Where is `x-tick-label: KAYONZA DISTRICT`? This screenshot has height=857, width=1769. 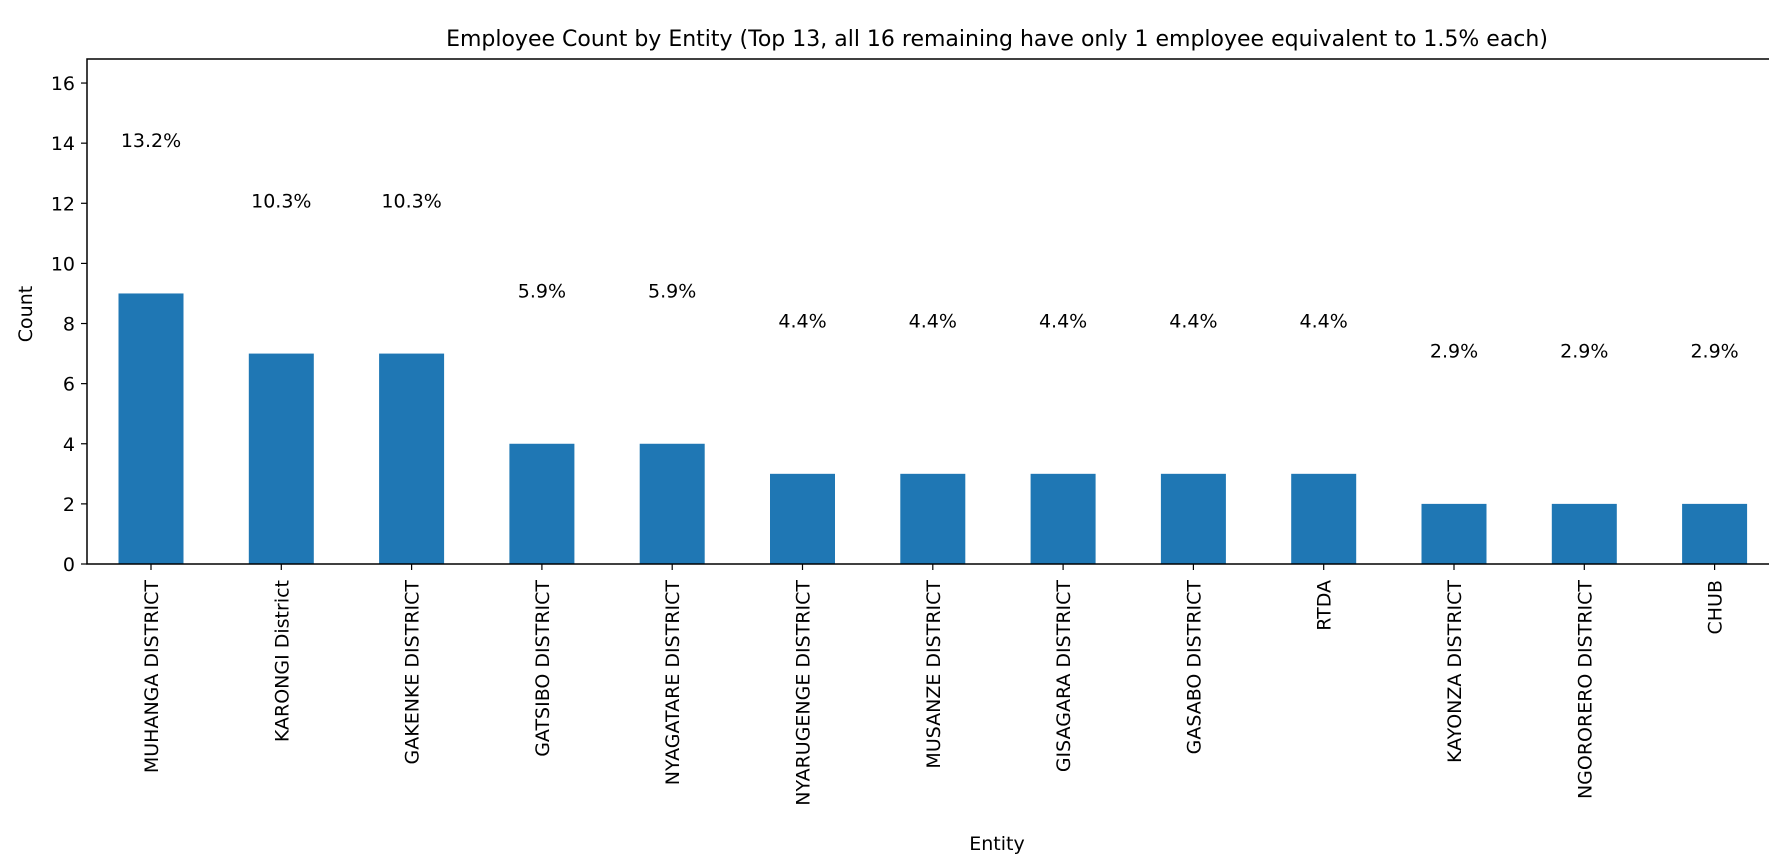 x-tick-label: KAYONZA DISTRICT is located at coordinates (1455, 671).